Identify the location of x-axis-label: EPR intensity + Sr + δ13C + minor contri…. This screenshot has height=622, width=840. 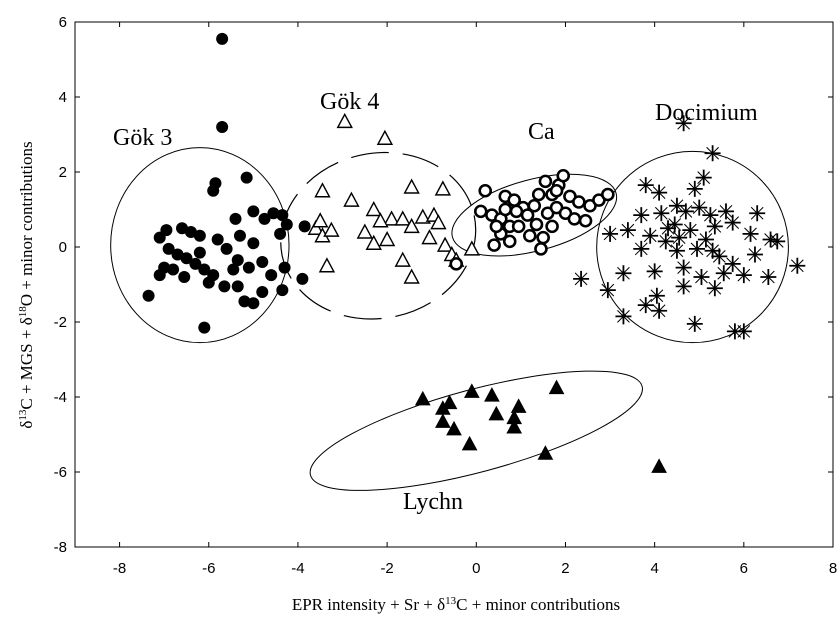
(456, 604).